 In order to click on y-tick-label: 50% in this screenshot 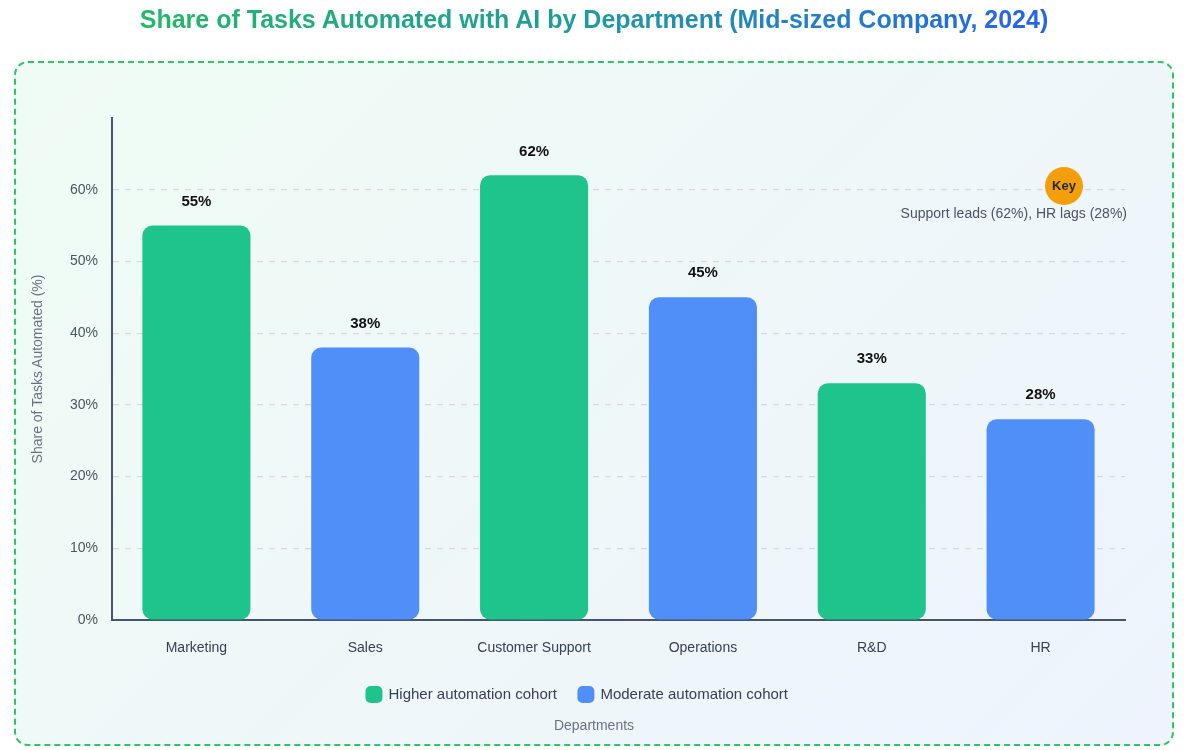, I will do `click(83, 260)`.